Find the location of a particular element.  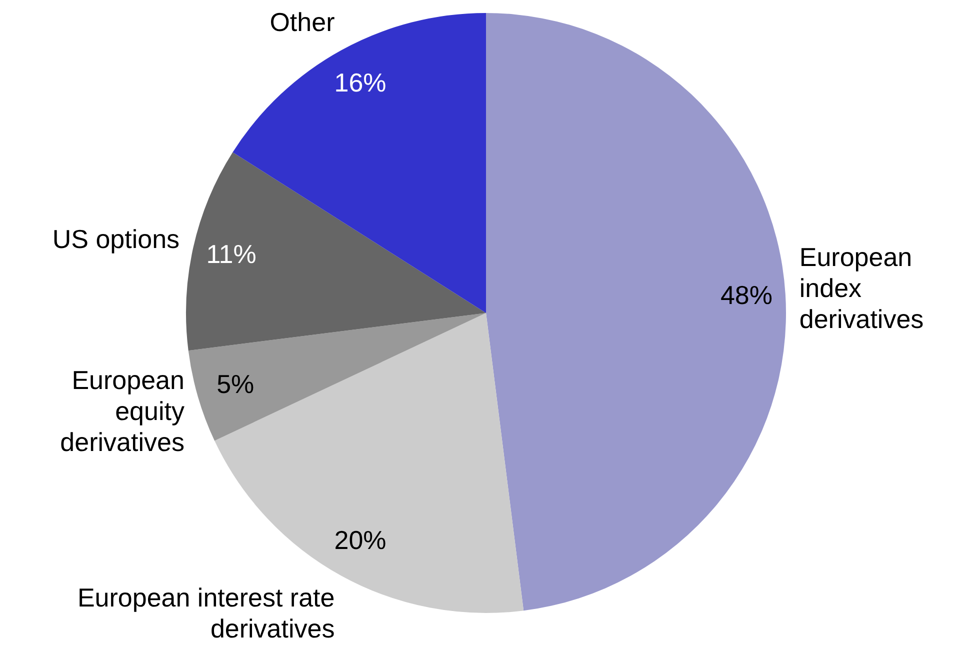

data-label: 11% is located at coordinates (231, 254).